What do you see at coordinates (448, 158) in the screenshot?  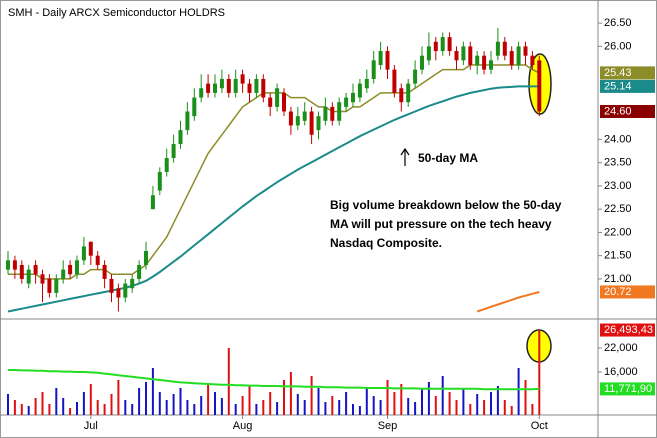 I see `annotation: 50-day MA` at bounding box center [448, 158].